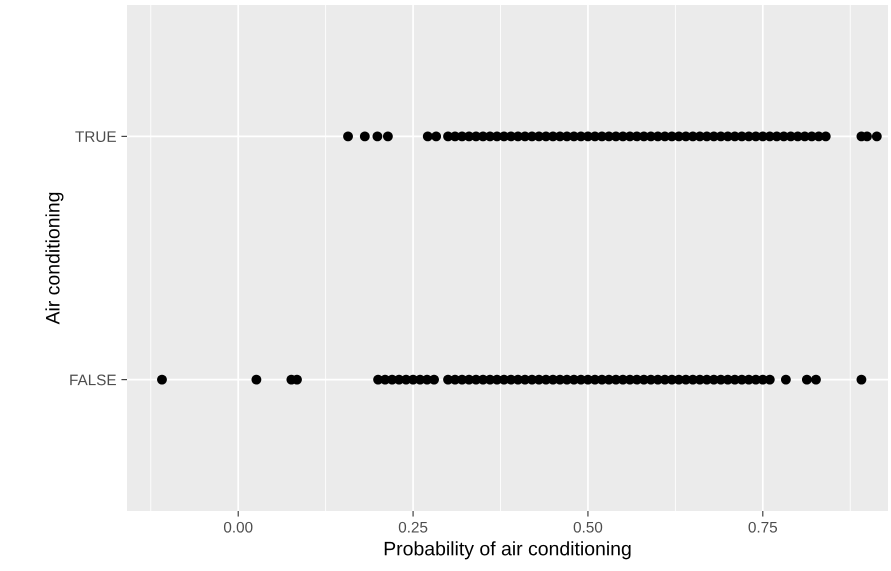 The width and height of the screenshot is (891, 571). I want to click on x-tick-label: 0.00, so click(238, 527).